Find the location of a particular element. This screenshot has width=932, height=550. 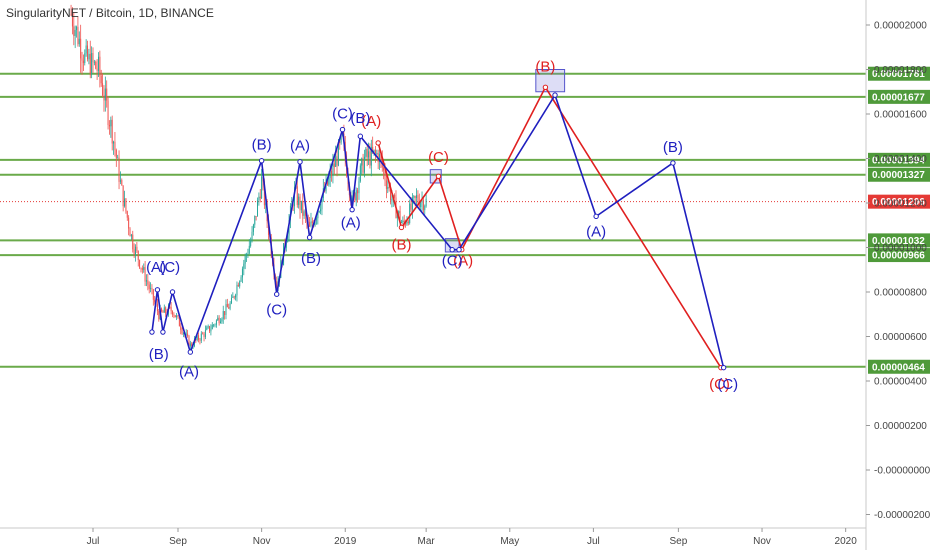

level-price-label: 0.00001677 is located at coordinates (898, 97).